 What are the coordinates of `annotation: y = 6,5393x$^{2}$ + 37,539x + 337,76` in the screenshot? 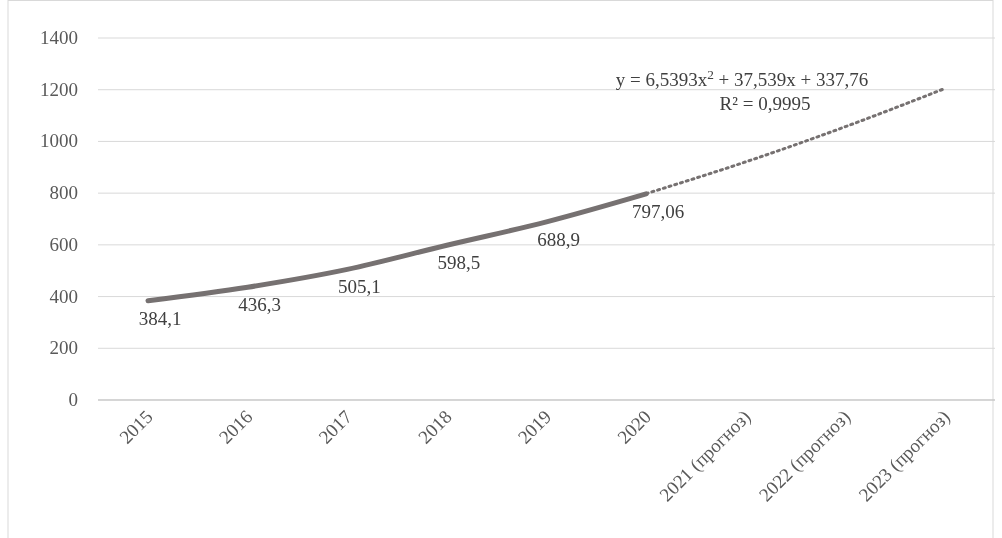 It's located at (742, 78).